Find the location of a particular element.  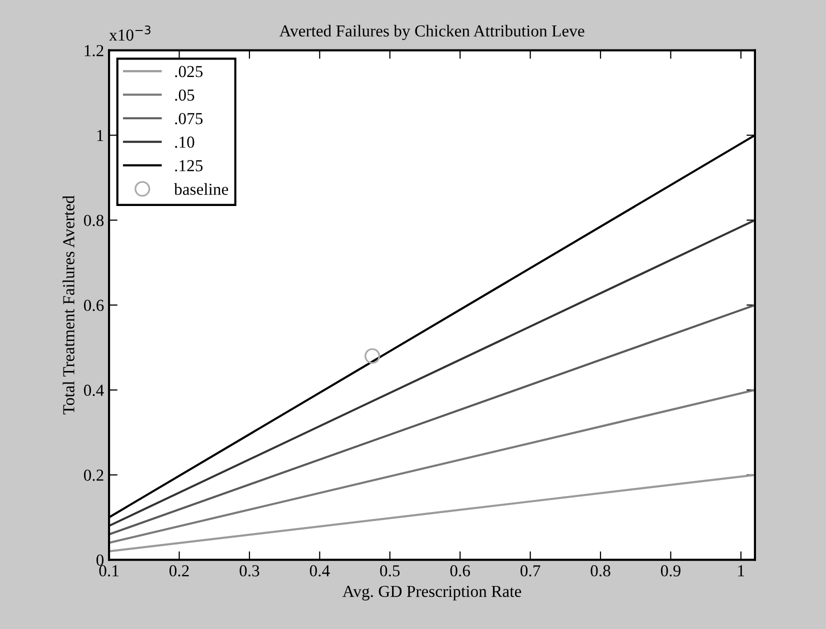

y-tick-label: 0.6 is located at coordinates (94, 306).